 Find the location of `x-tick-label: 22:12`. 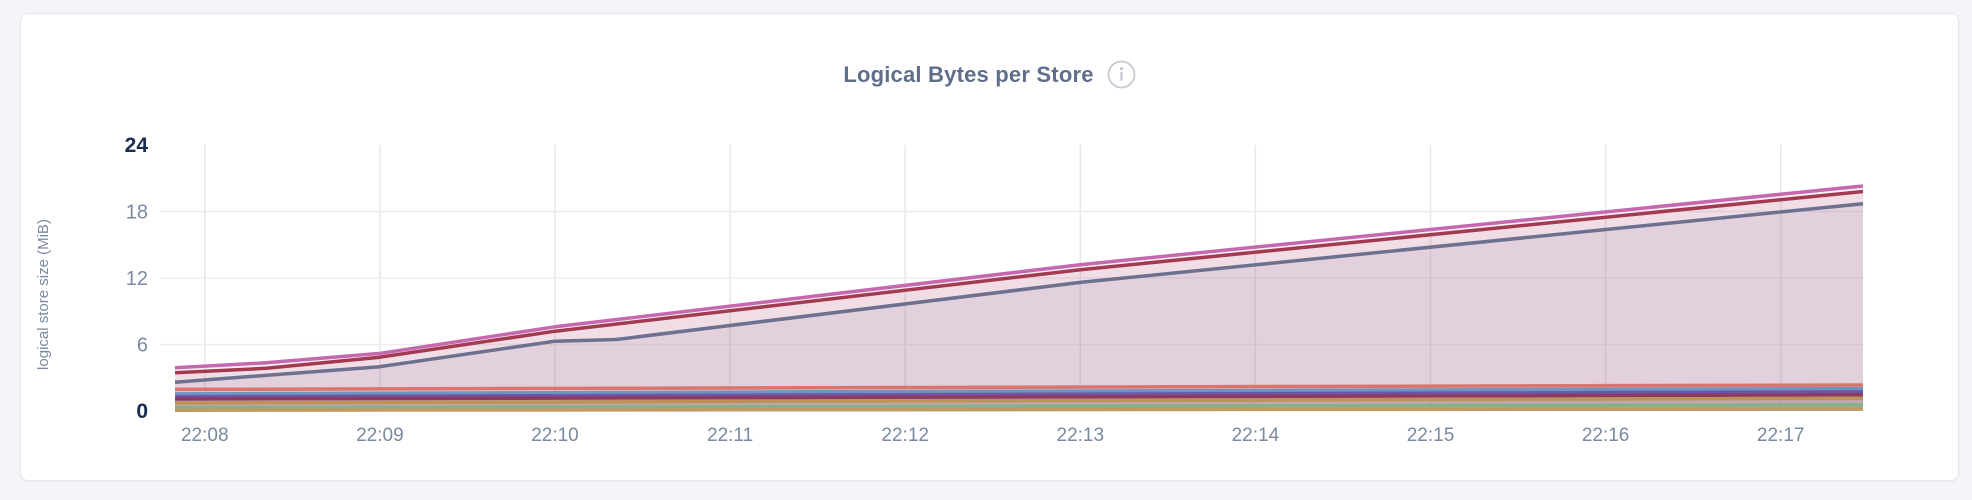

x-tick-label: 22:12 is located at coordinates (905, 435).